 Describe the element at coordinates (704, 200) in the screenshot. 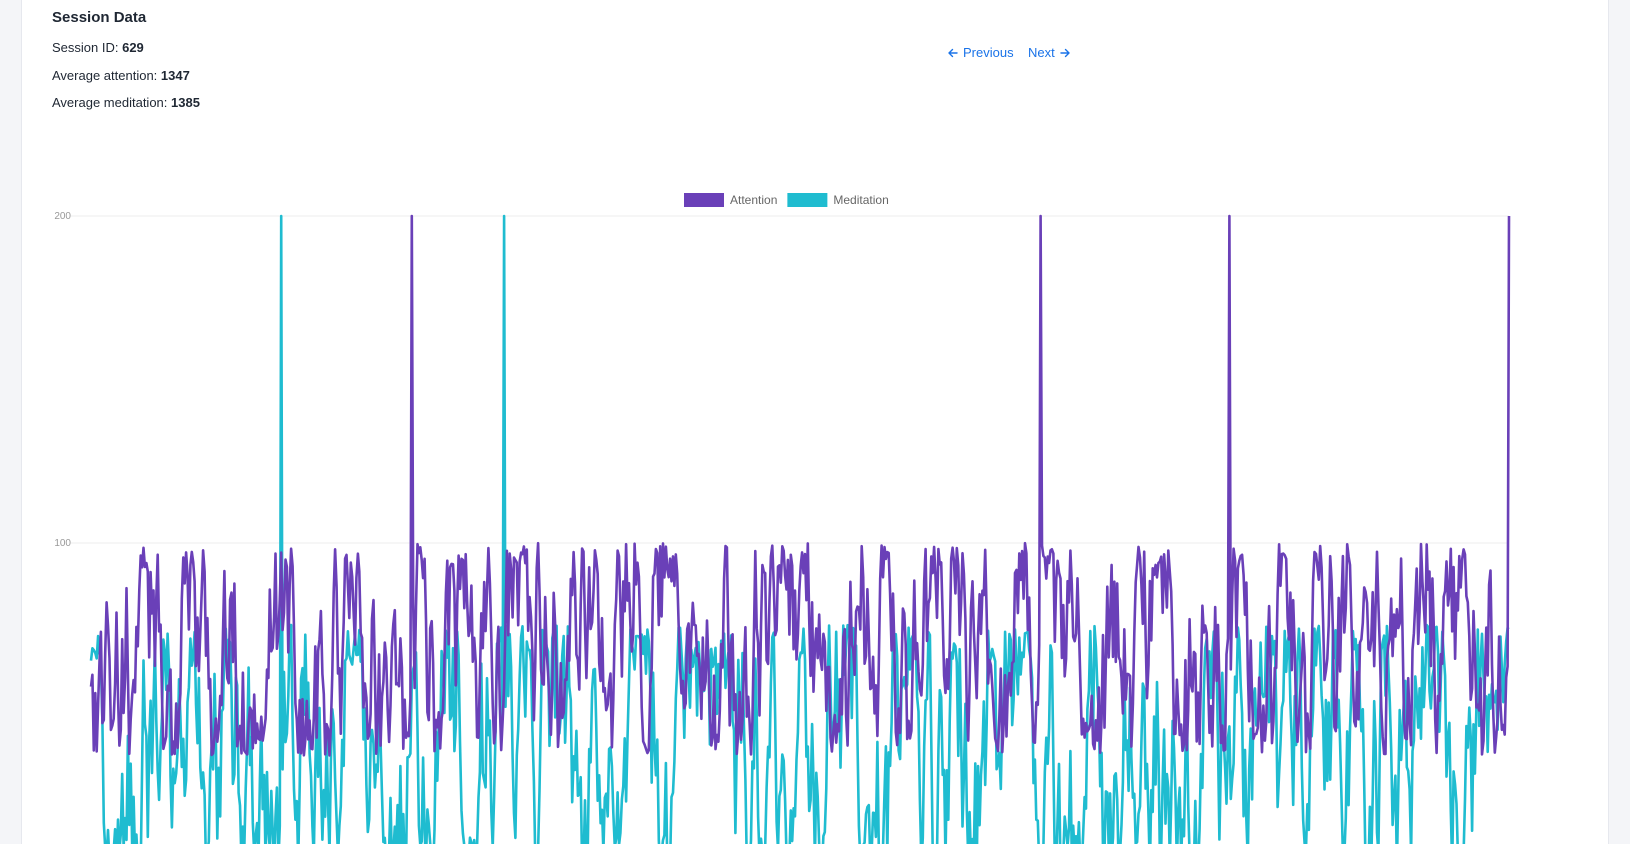

I see `legend-swatch-attention` at that location.